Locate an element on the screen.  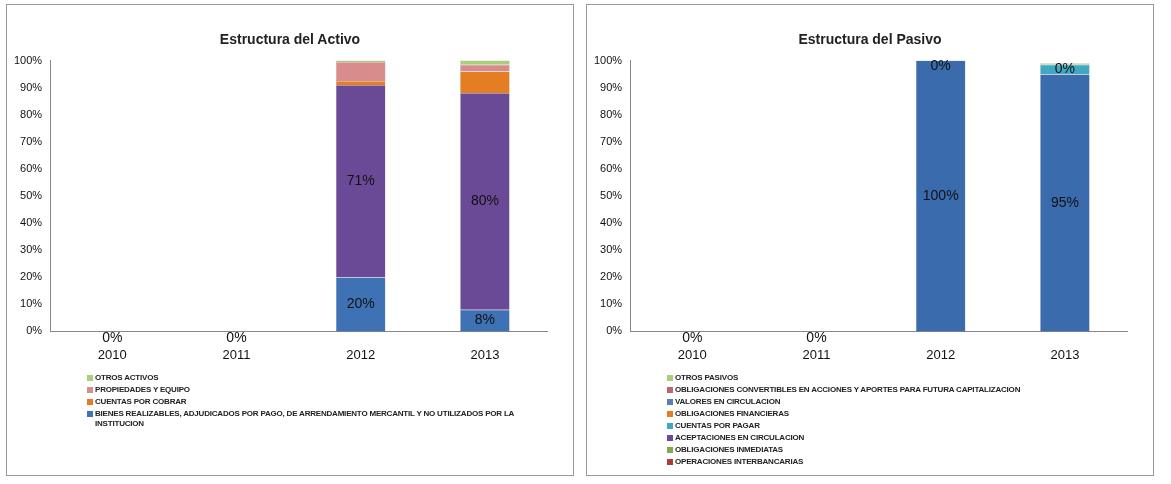
legend-label: PROPIEDADES Y EQUIPO is located at coordinates (142, 390).